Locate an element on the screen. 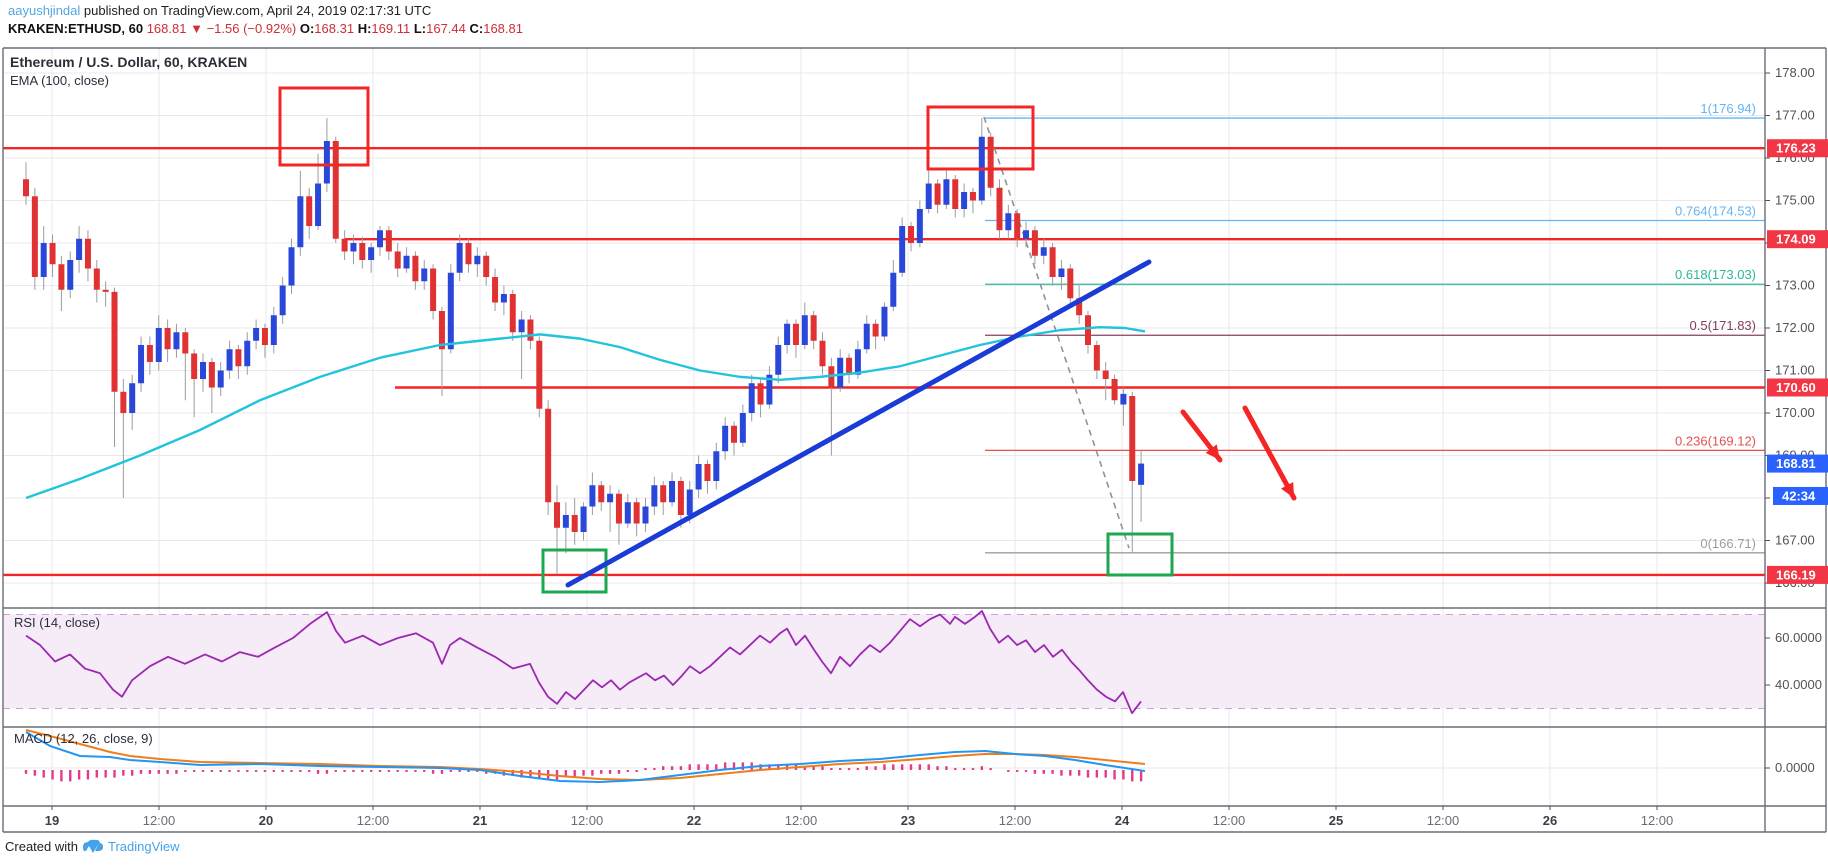 The image size is (1828, 868). red-highlight-box is located at coordinates (980, 138).